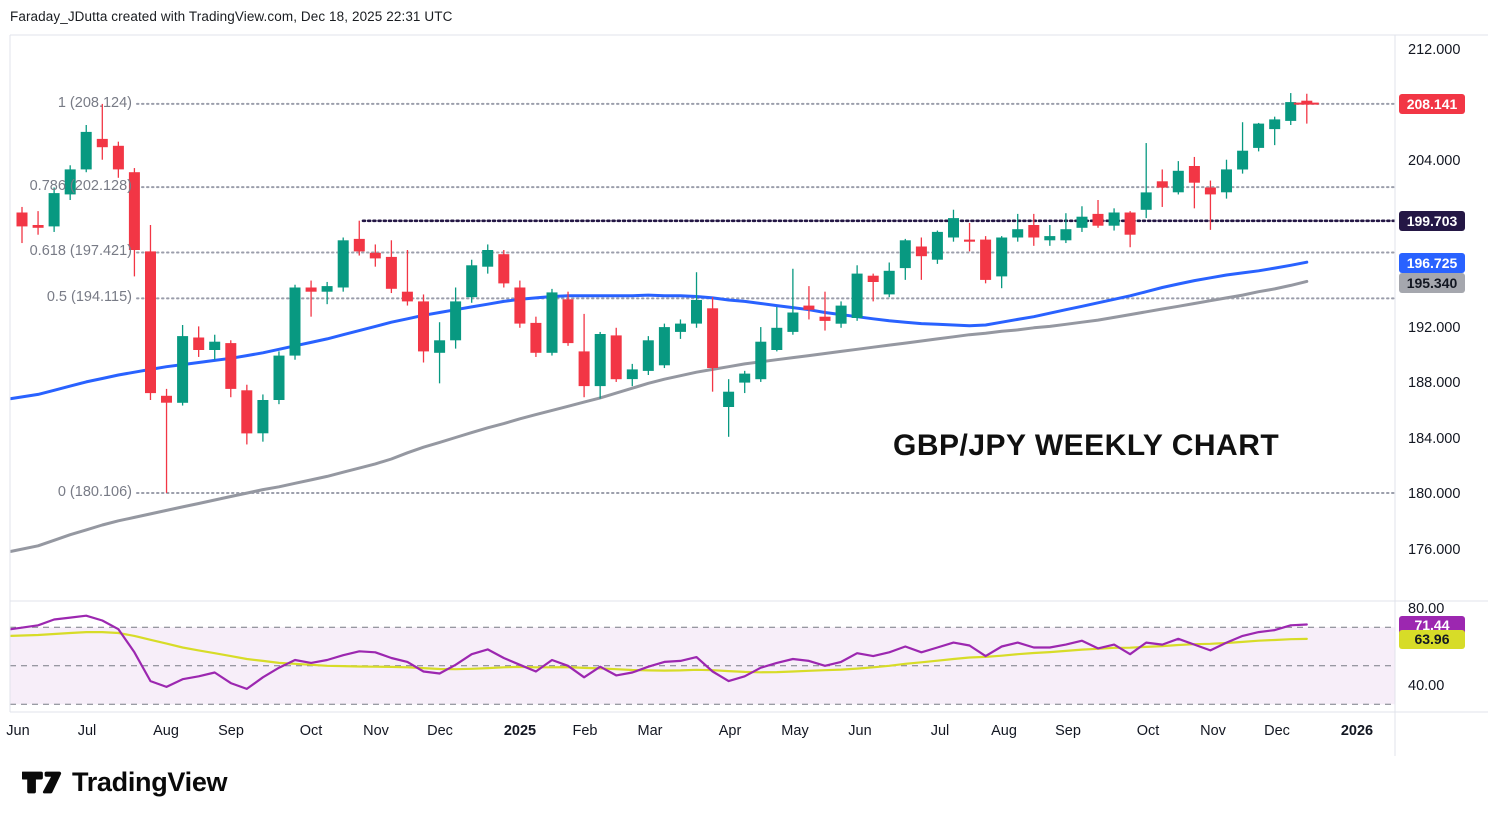 This screenshot has width=1488, height=824. I want to click on fib-label: 0.618 (197.421), so click(80, 251).